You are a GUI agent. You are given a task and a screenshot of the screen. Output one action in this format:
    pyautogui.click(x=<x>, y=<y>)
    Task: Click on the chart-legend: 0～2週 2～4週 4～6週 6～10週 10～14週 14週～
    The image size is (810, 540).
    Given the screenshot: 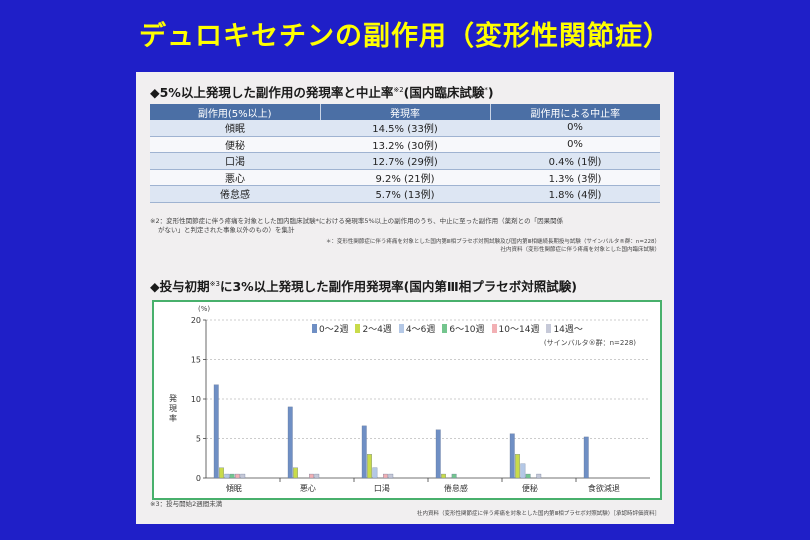 What is the action you would take?
    pyautogui.click(x=451, y=328)
    